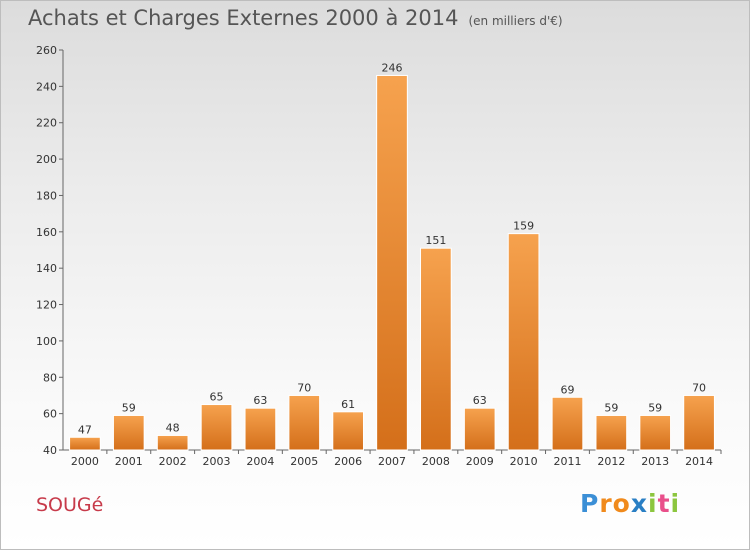 Image resolution: width=750 pixels, height=550 pixels. What do you see at coordinates (173, 461) in the screenshot?
I see `x-tick-label: 2002` at bounding box center [173, 461].